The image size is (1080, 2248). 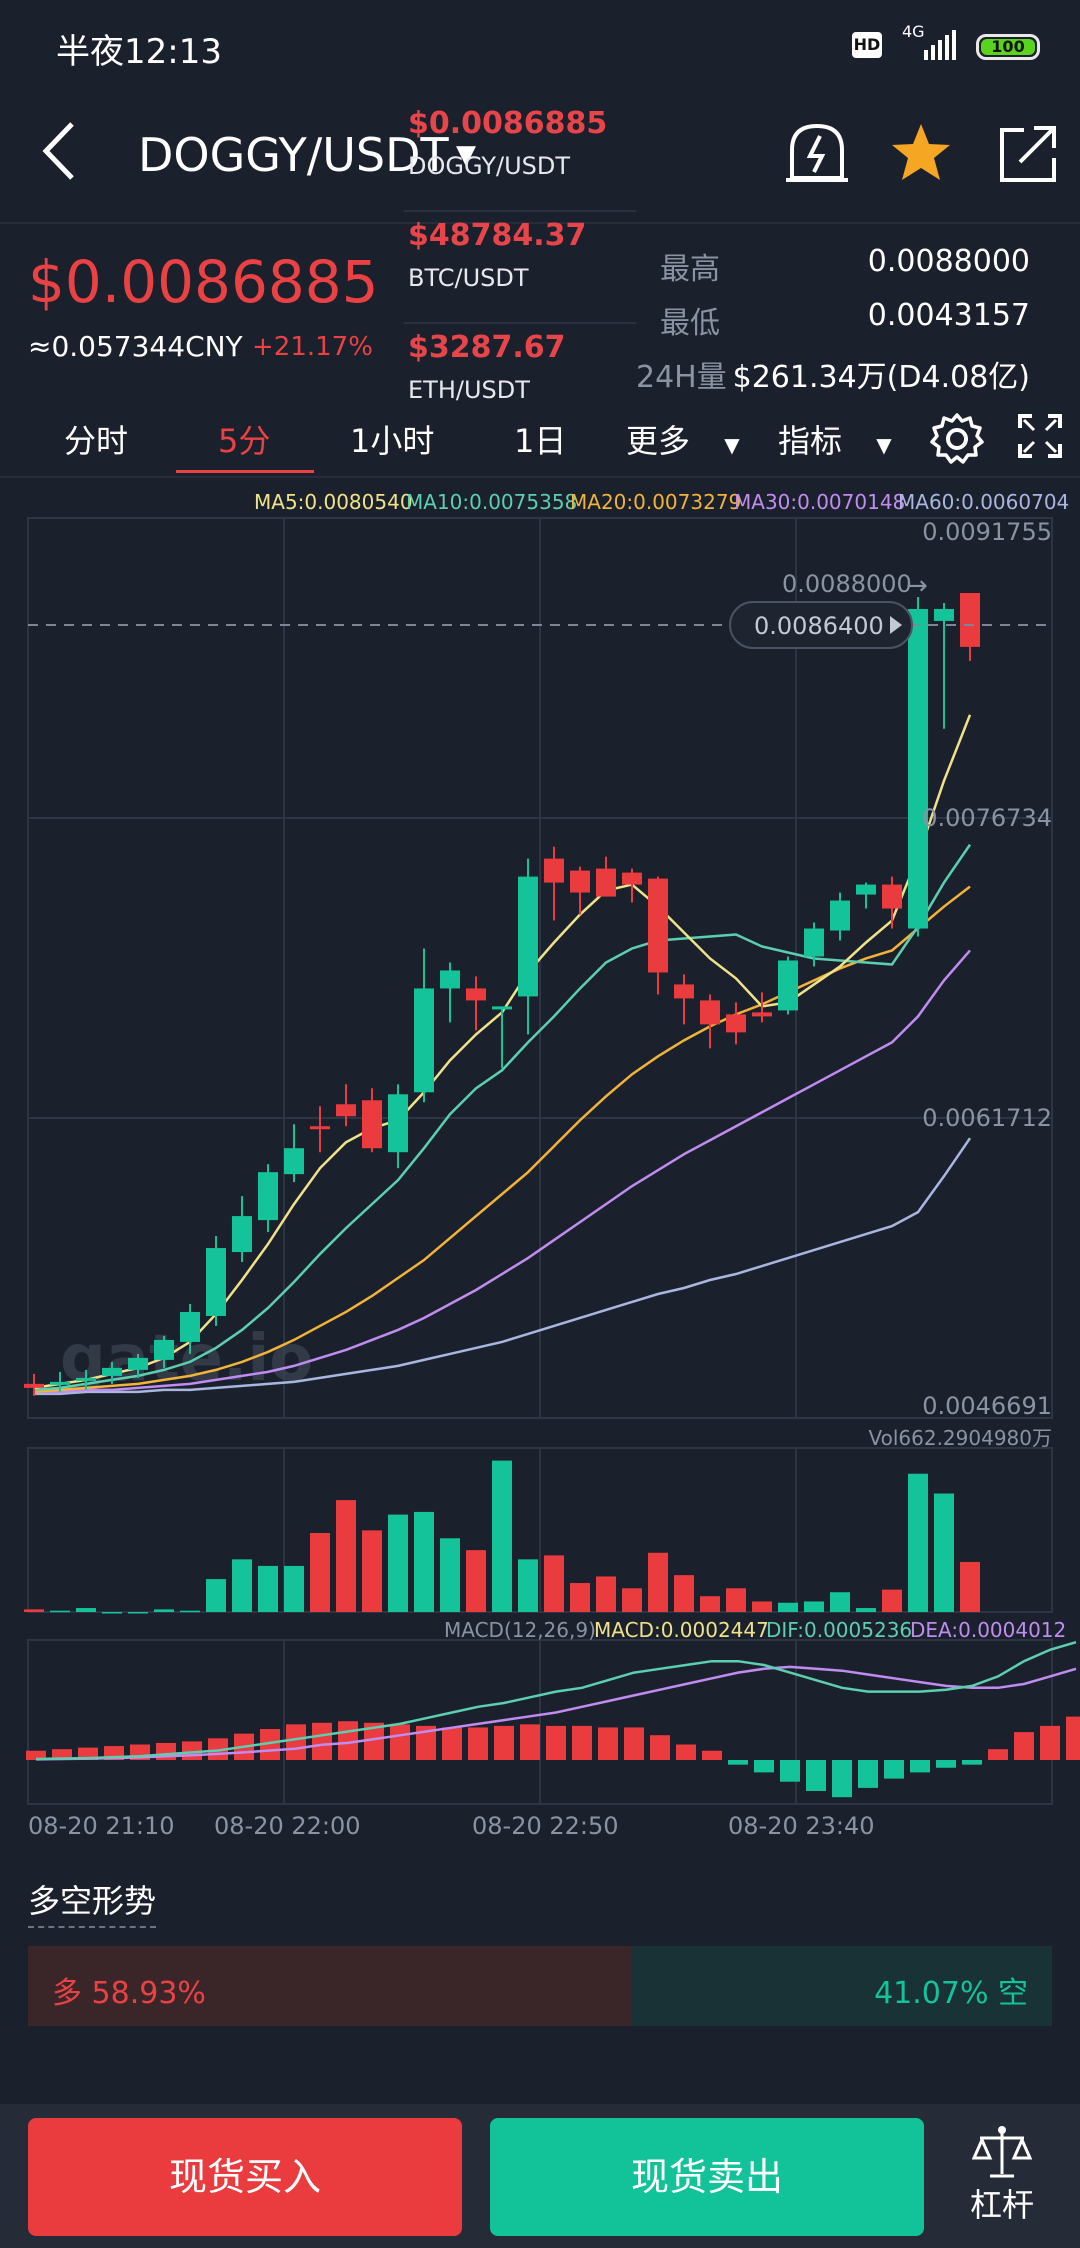 What do you see at coordinates (940, 45) in the screenshot?
I see `signal-icon` at bounding box center [940, 45].